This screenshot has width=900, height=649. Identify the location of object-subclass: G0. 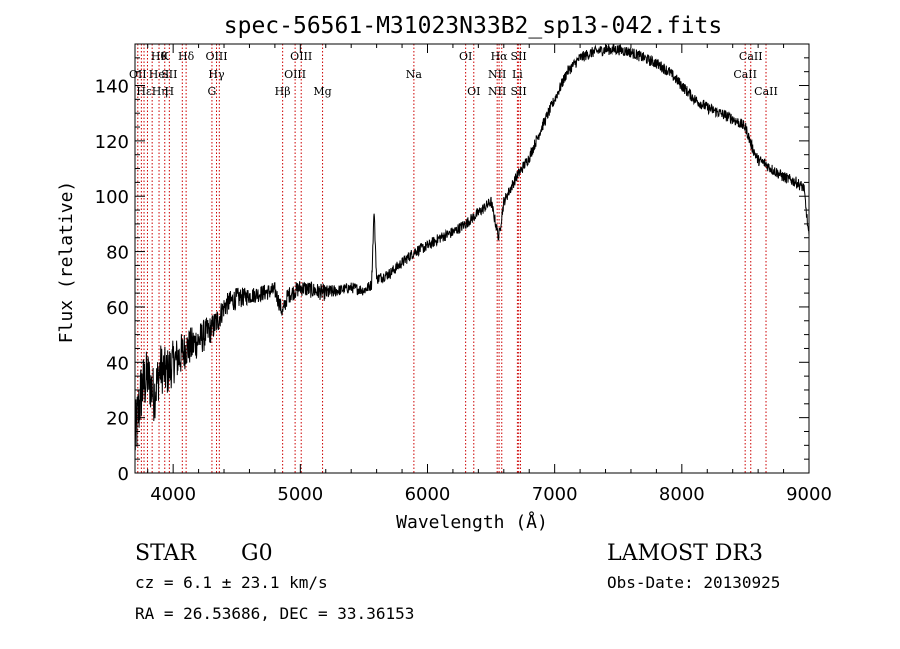
(257, 553).